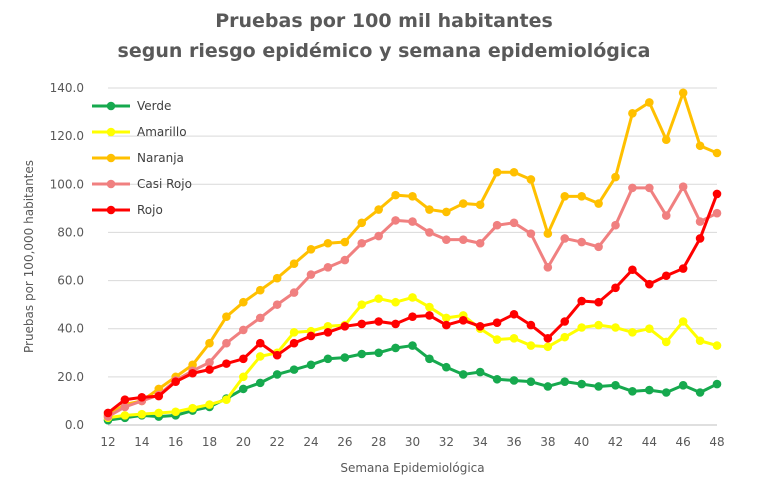 This screenshot has height=480, width=768. I want to click on y-tick-label: 140.0, so click(67, 88).